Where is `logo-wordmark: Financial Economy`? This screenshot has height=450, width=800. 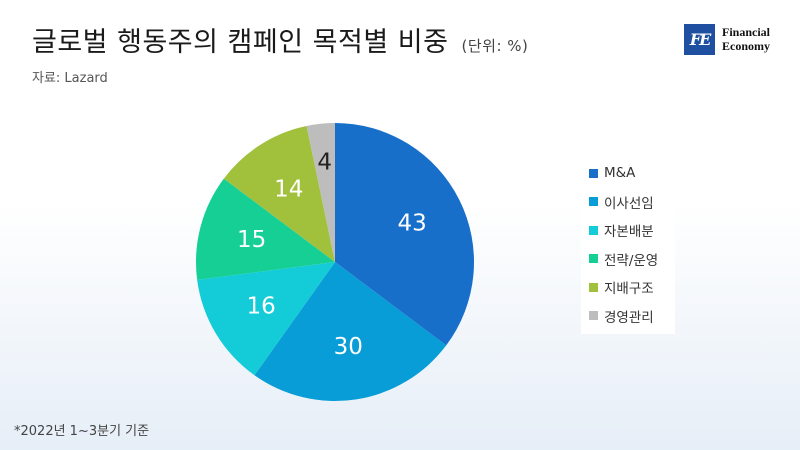
logo-wordmark: Financial Economy is located at coordinates (746, 39).